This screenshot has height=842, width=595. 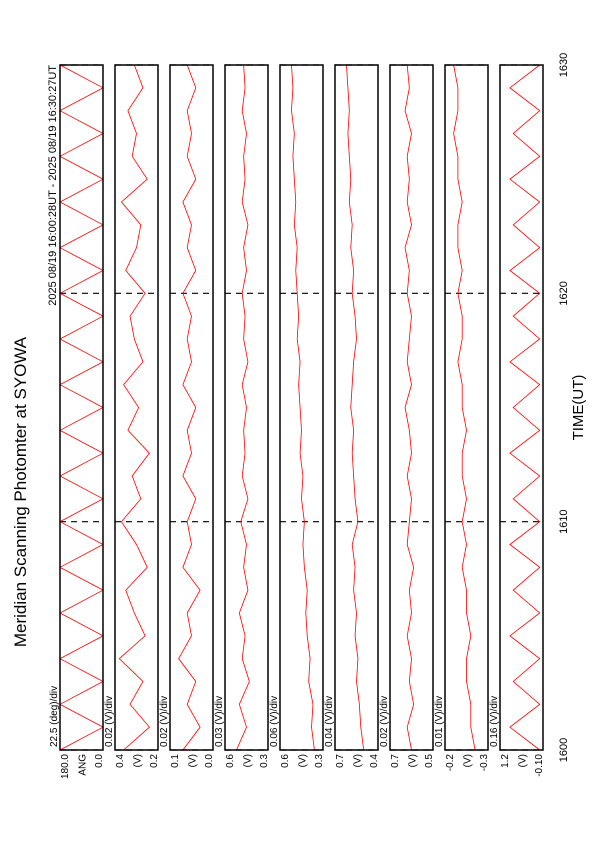 I want to click on div-annotation: 22.5 (deg)/div, so click(x=54, y=716).